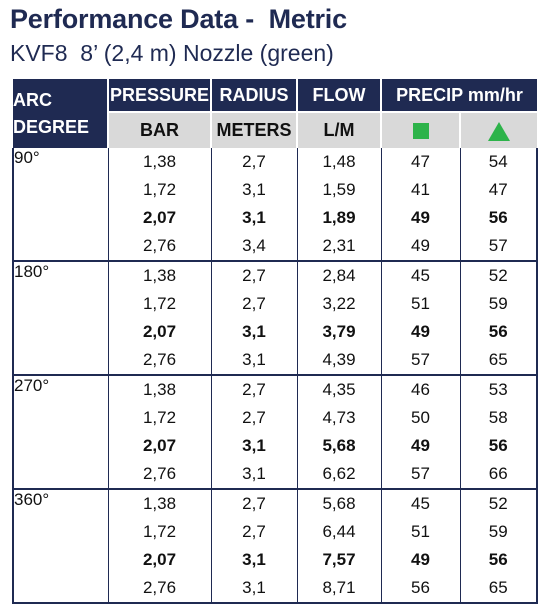 This screenshot has width=548, height=614. Describe the element at coordinates (254, 247) in the screenshot. I see `radius-cell: 3,4` at that location.